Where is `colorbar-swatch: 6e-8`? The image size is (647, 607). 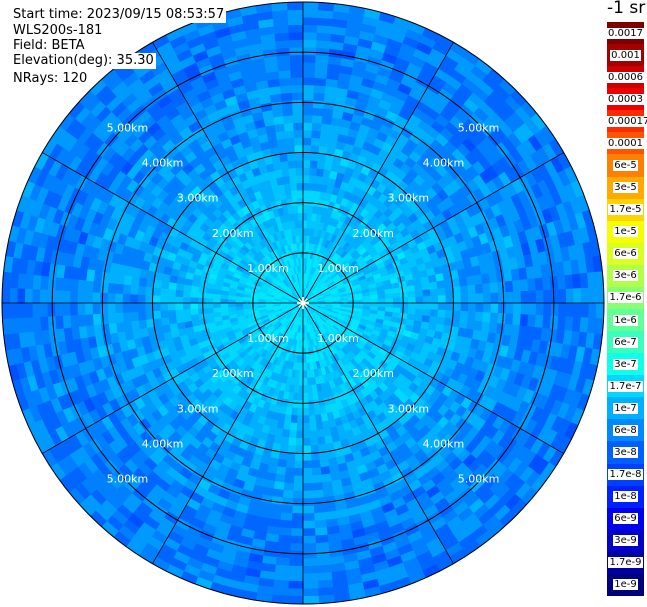 colorbar-swatch: 6e-8 is located at coordinates (625, 430).